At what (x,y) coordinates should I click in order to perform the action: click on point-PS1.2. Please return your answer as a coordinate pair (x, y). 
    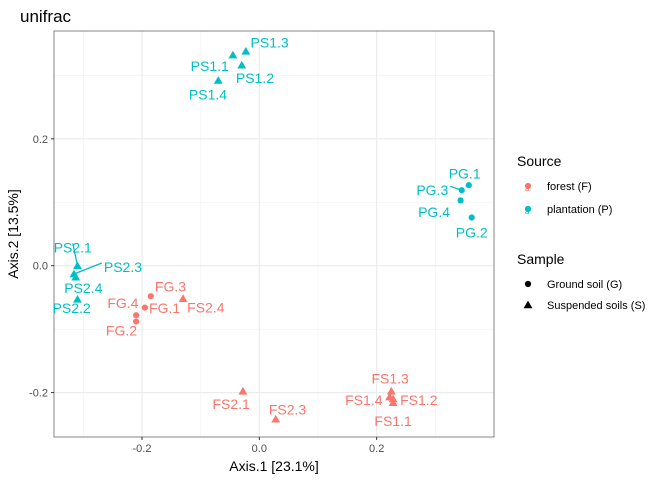
    Looking at the image, I should click on (242, 64).